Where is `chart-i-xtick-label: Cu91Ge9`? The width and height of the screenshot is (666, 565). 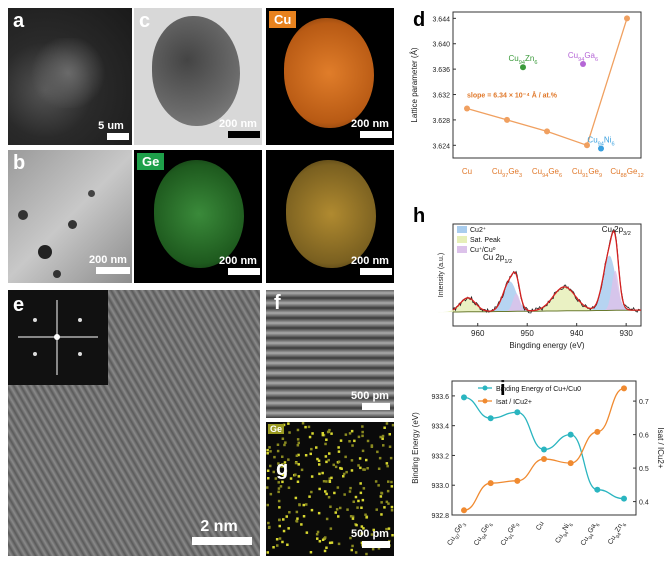
chart-i-xtick-label: Cu91Ge9 is located at coordinates (511, 534).